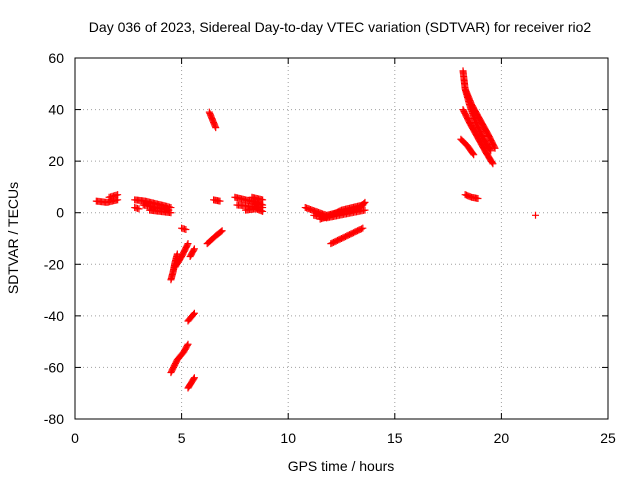 The height and width of the screenshot is (480, 640). I want to click on y-tick-label: 60, so click(56, 58).